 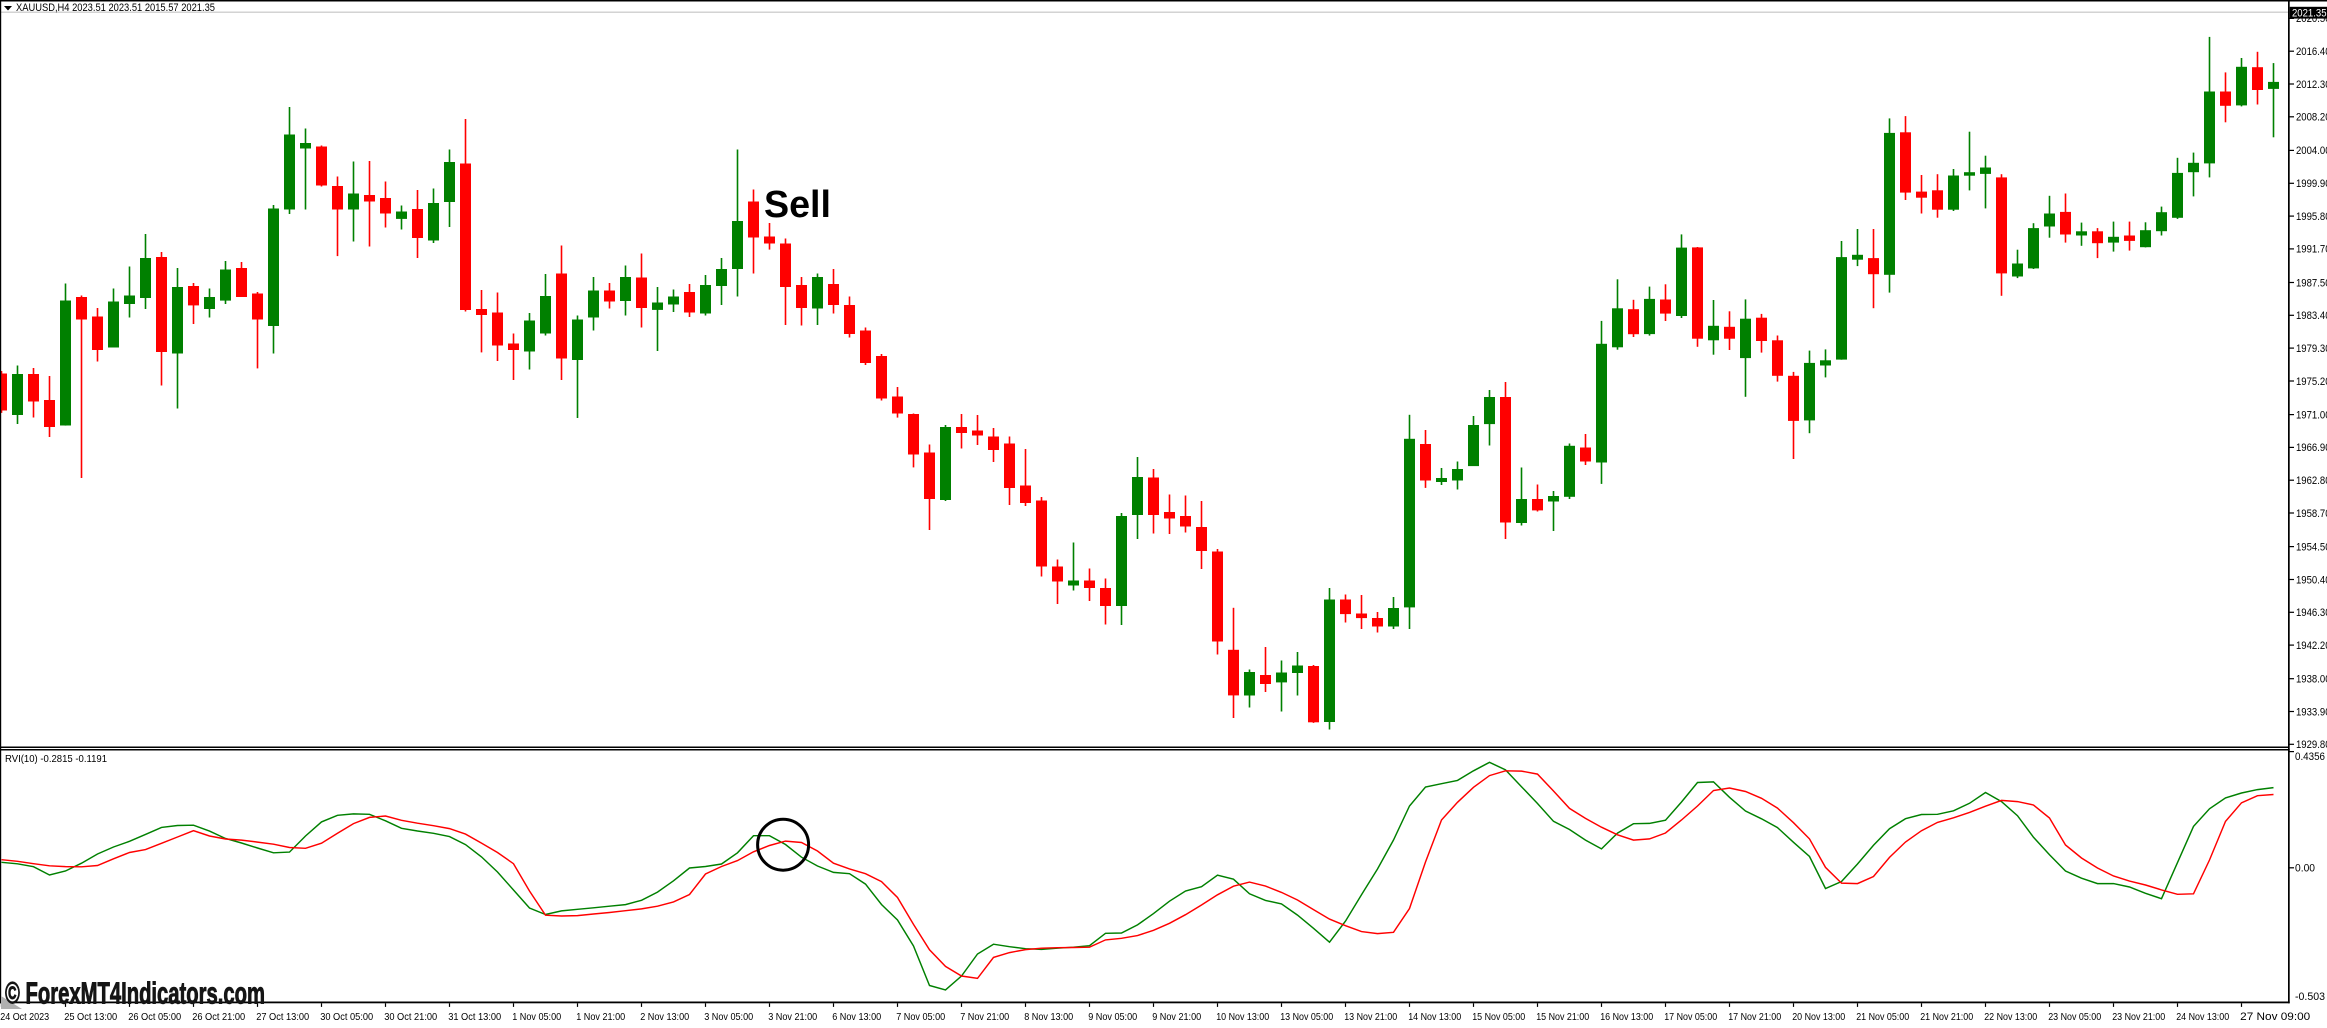 What do you see at coordinates (2311, 349) in the screenshot?
I see `price-axis-label: 1979.30` at bounding box center [2311, 349].